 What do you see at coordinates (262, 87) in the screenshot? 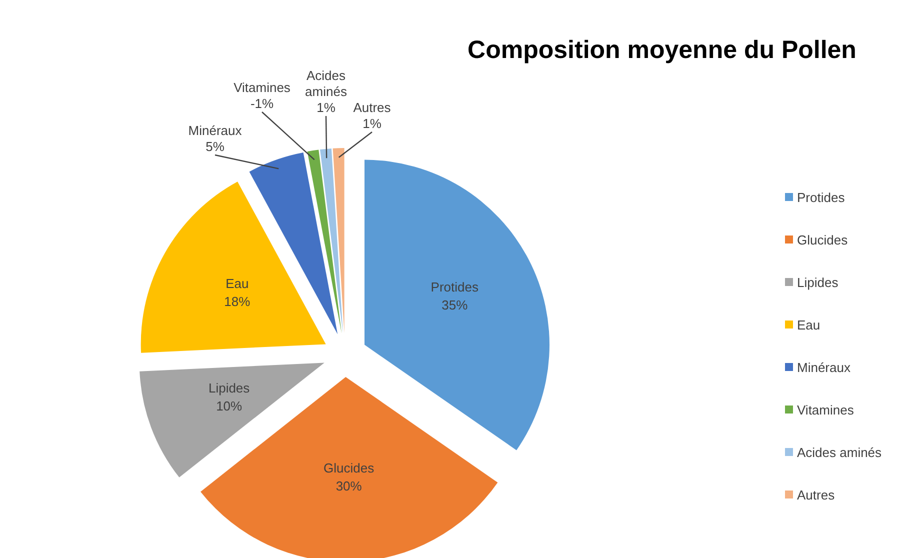
I see `category-label: Vitamines` at bounding box center [262, 87].